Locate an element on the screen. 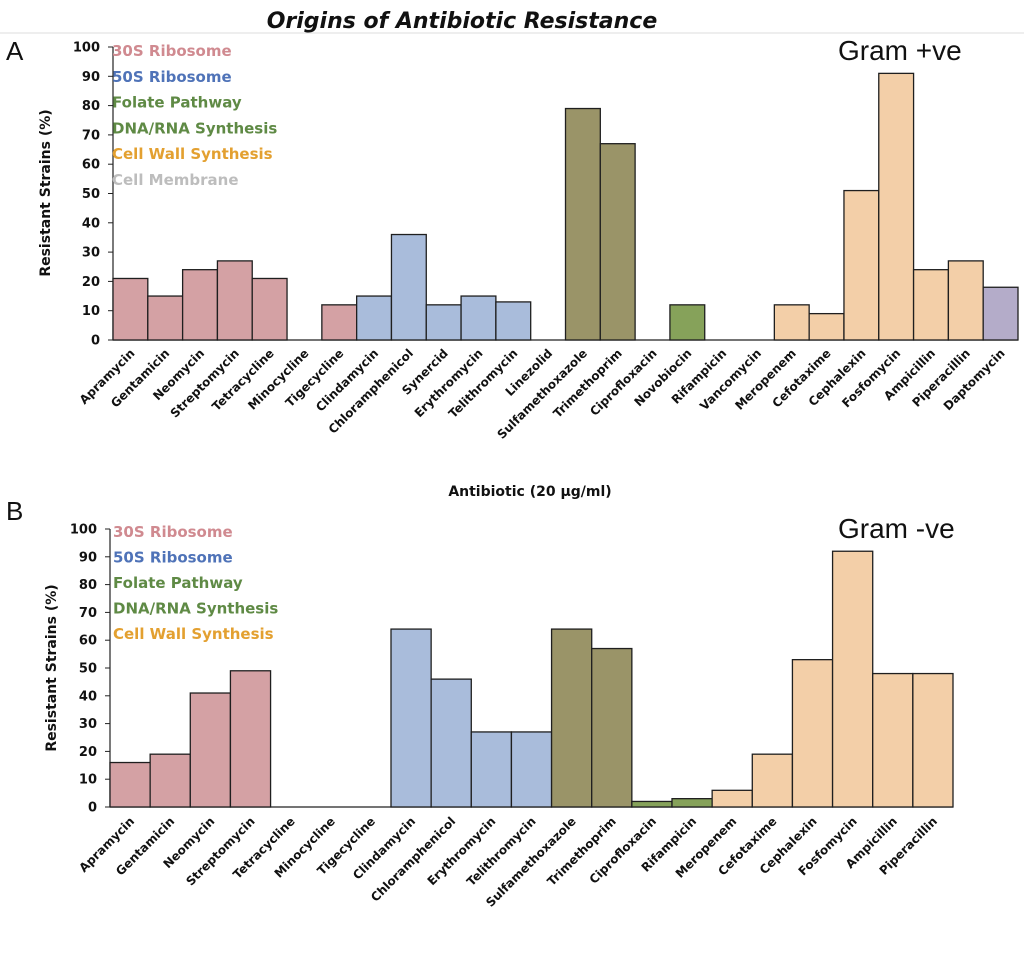 The height and width of the screenshot is (961, 1024). x-tick-label: Vancomycin is located at coordinates (730, 379).